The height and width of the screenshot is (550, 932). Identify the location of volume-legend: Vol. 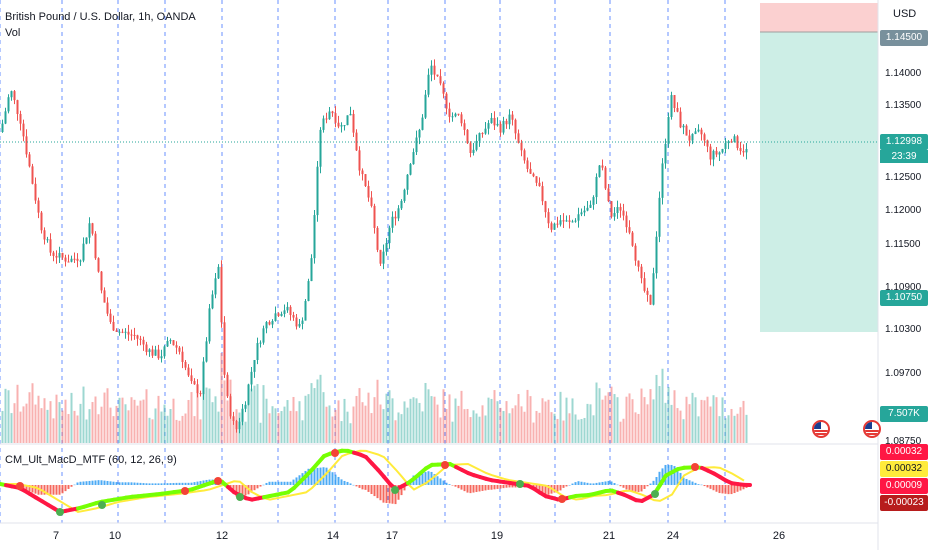
(13, 33).